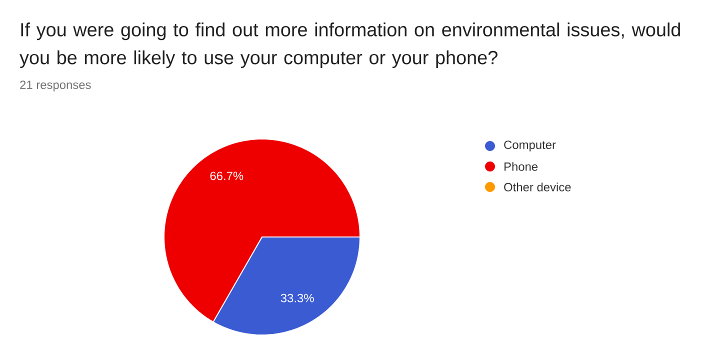  I want to click on legend-label: Computer, so click(530, 146).